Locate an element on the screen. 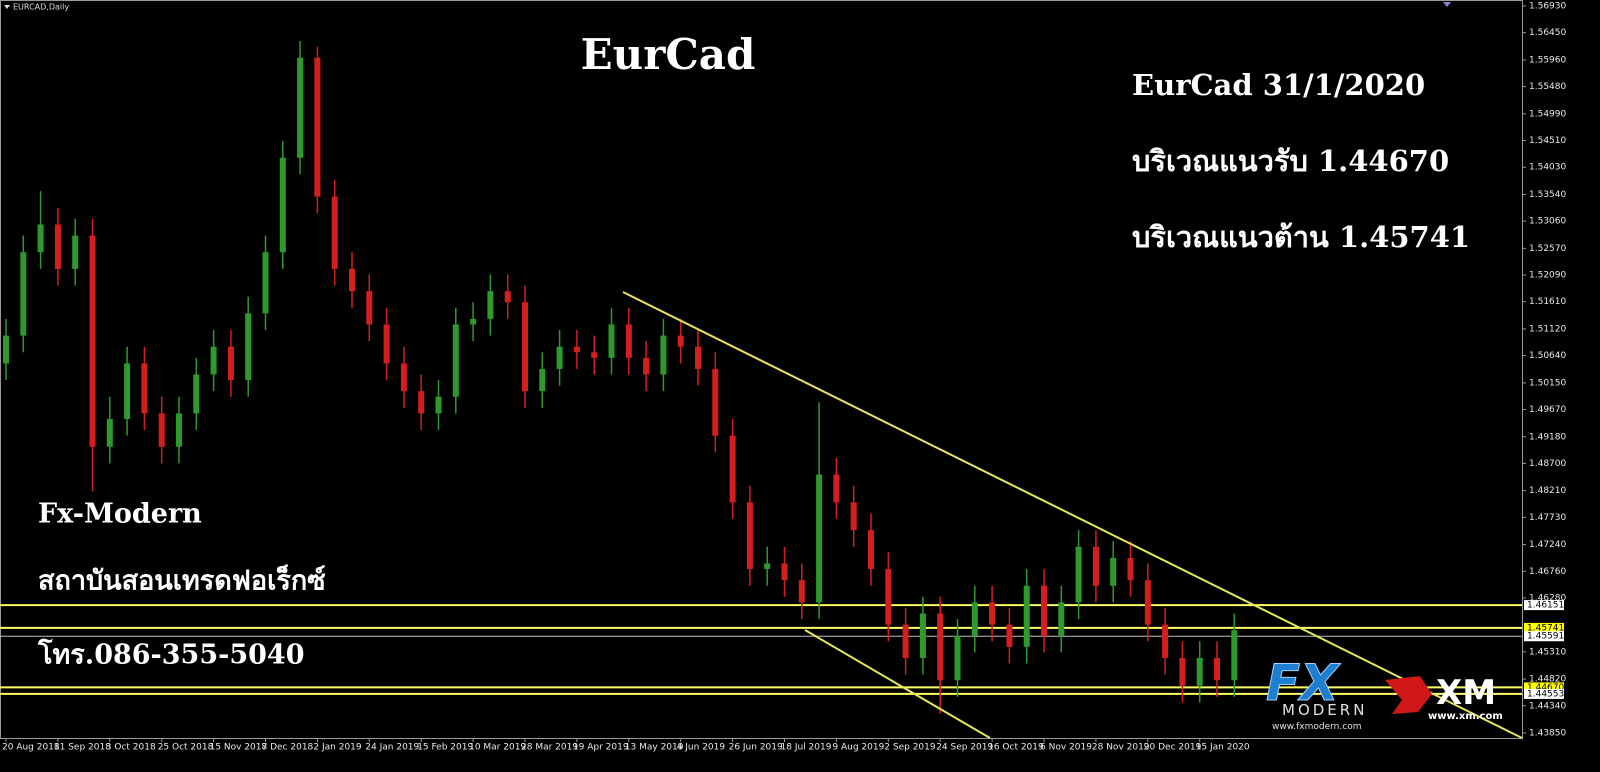 The image size is (1600, 772). y-tick-label: 1.48700 is located at coordinates (1547, 464).